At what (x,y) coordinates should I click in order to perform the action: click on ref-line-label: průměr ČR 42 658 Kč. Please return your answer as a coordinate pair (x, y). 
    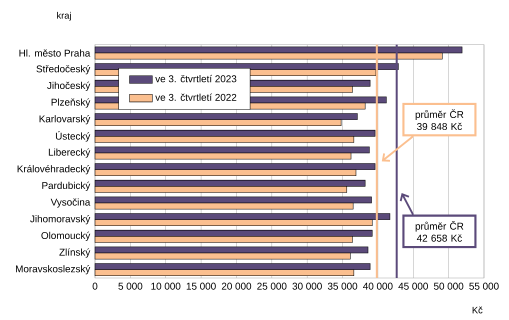
    Looking at the image, I should click on (440, 231).